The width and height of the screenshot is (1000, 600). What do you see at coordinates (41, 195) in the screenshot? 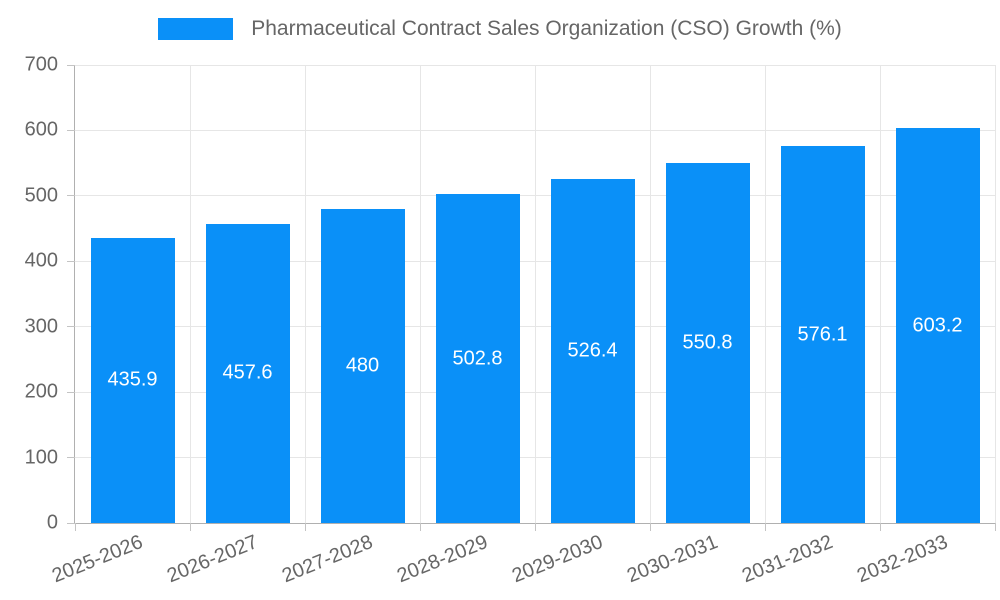
I see `y-axis-tick-label: 500` at bounding box center [41, 195].